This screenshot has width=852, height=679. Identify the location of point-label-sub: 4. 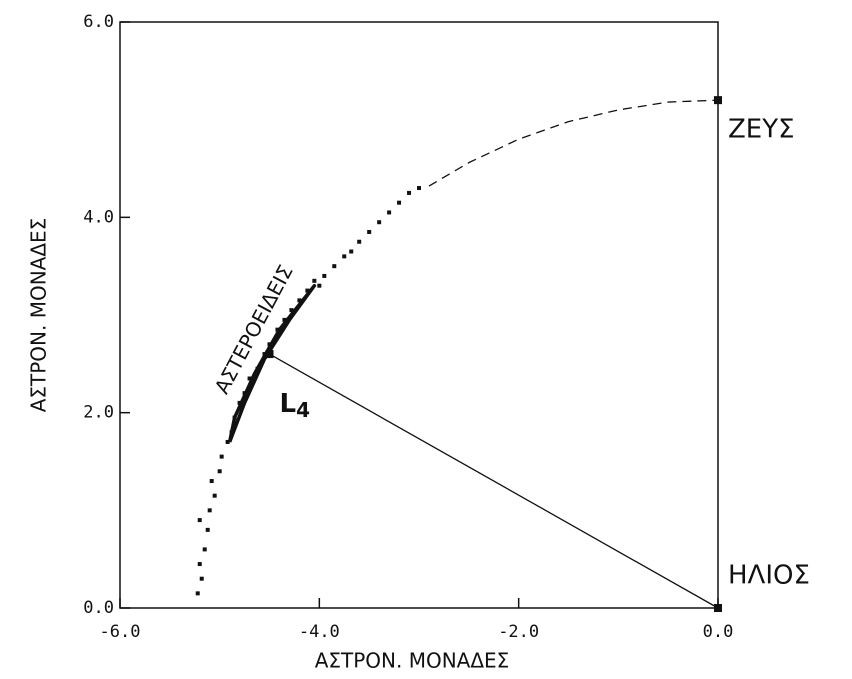
(303, 410).